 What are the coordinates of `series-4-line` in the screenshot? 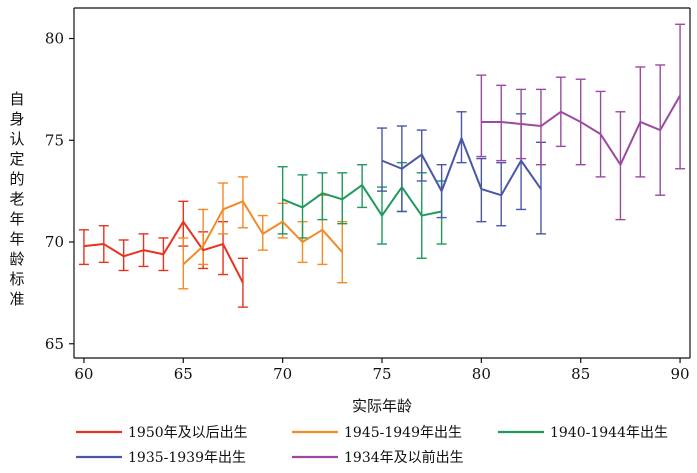 It's located at (461, 167).